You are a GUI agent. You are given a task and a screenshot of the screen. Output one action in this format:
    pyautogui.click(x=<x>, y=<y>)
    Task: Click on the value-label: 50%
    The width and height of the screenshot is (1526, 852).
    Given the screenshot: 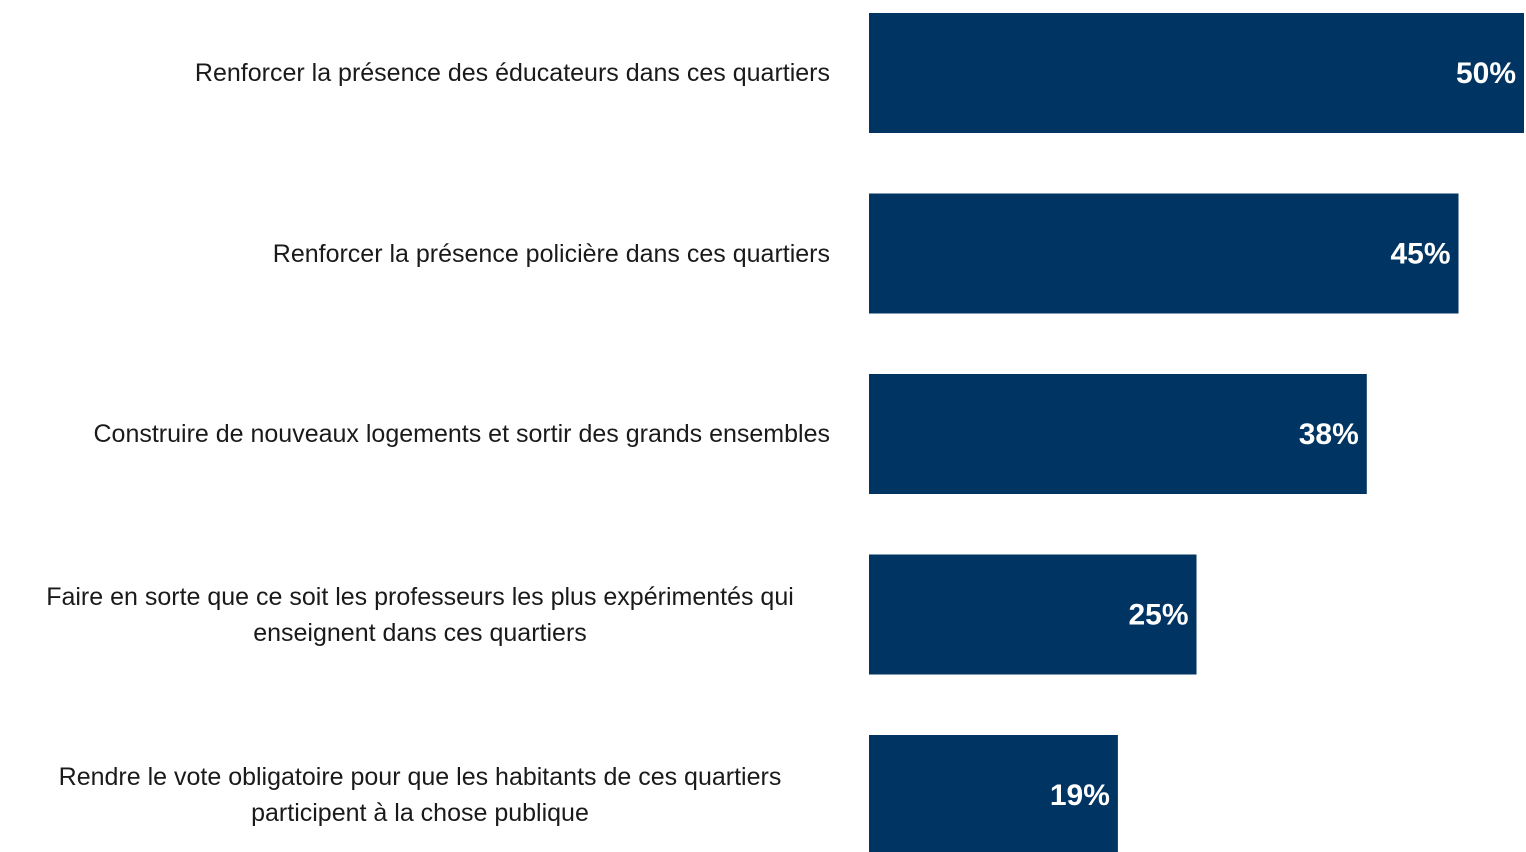 What is the action you would take?
    pyautogui.click(x=1486, y=73)
    